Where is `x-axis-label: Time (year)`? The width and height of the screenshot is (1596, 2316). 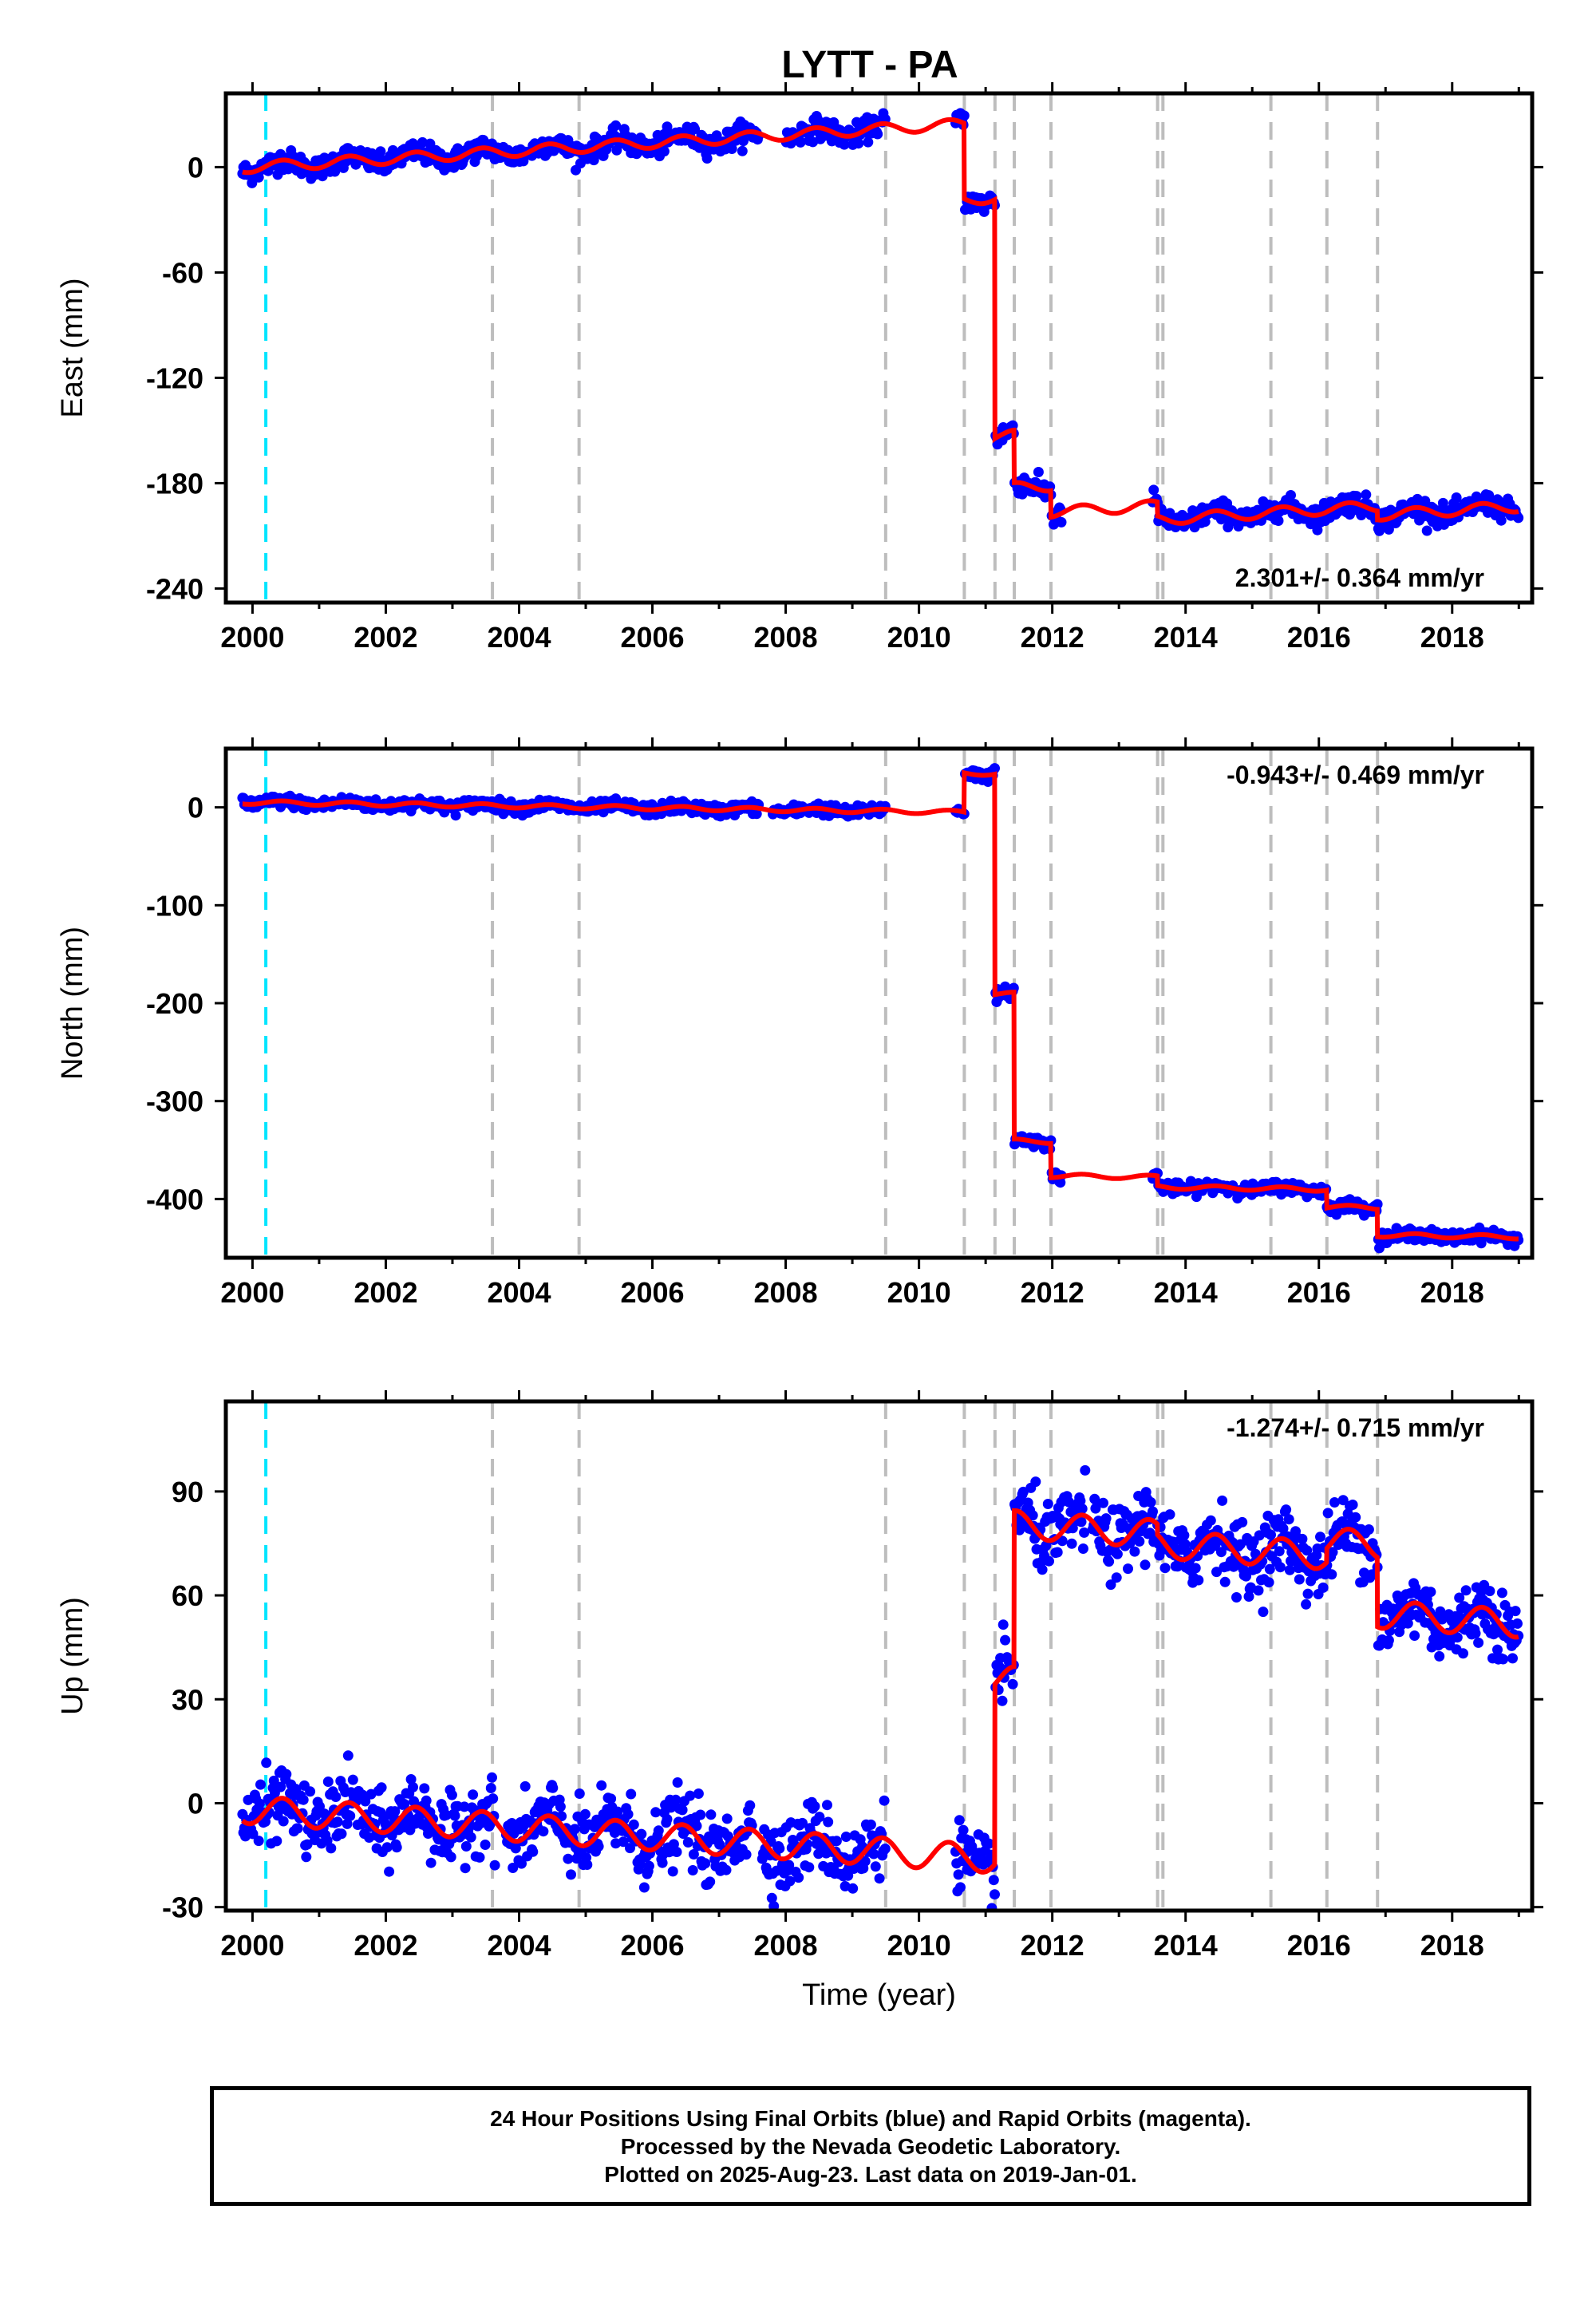 x-axis-label: Time (year) is located at coordinates (879, 1995).